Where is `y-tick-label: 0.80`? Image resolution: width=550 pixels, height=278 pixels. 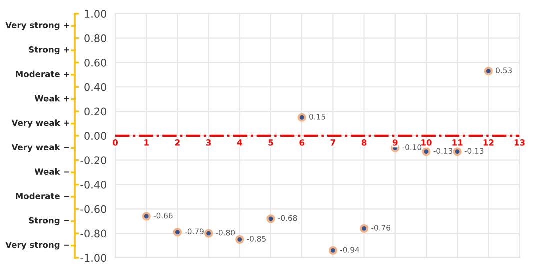 y-tick-label: 0.80 is located at coordinates (95, 38).